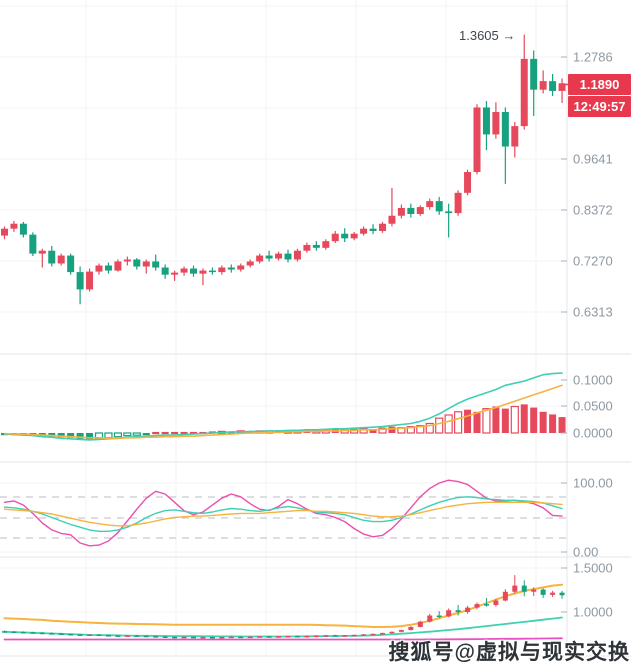 Image resolution: width=631 pixels, height=665 pixels. What do you see at coordinates (593, 568) in the screenshot?
I see `bottom-axis-label: 1.5000` at bounding box center [593, 568].